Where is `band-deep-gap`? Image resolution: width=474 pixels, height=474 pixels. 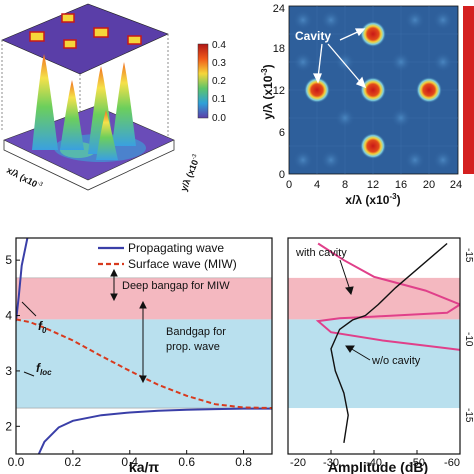 band-deep-gap is located at coordinates (144, 298).